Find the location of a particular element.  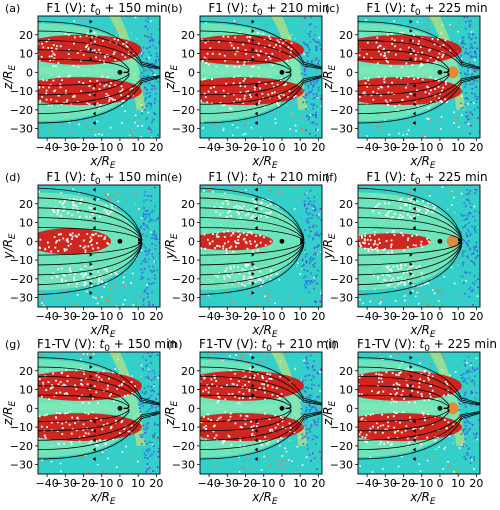

y-tick-label: 0 is located at coordinates (191, 241).